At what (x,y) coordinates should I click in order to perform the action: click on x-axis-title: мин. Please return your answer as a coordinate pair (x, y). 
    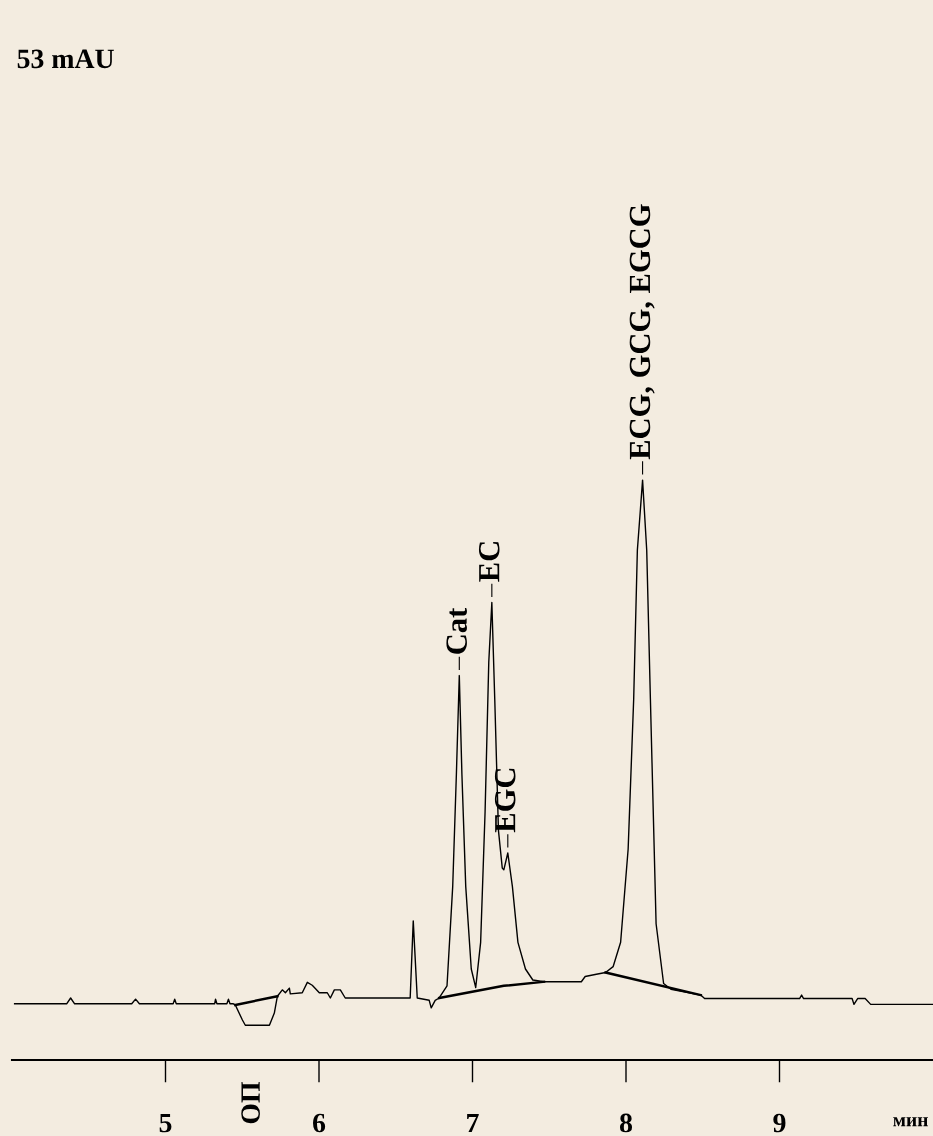
    Looking at the image, I should click on (910, 1122).